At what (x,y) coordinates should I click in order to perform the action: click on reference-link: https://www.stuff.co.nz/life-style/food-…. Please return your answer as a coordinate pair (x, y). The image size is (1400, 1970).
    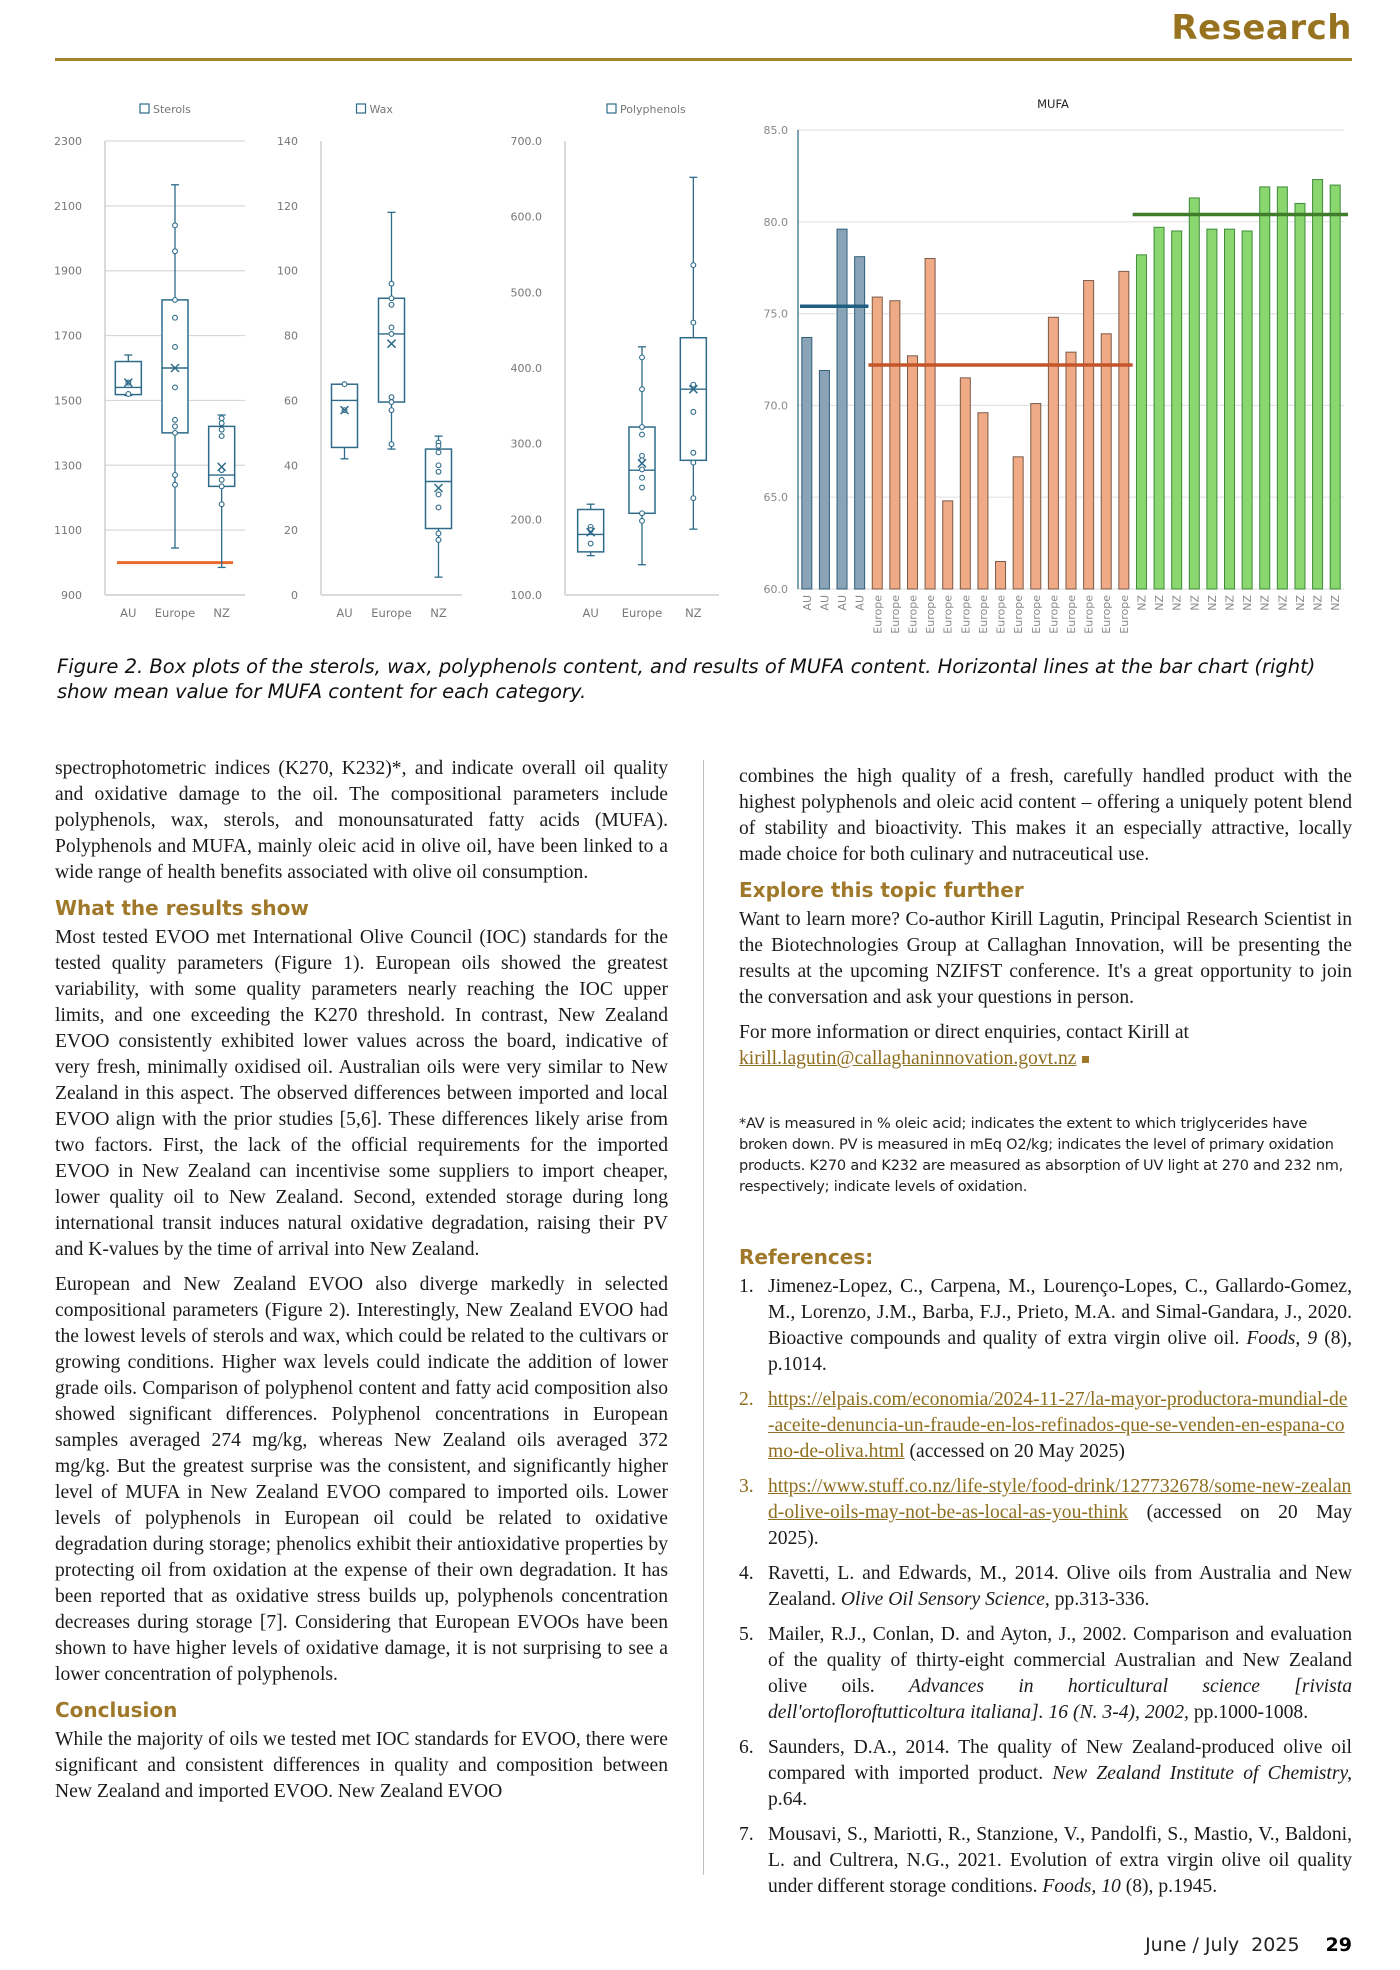
    Looking at the image, I should click on (1060, 1499).